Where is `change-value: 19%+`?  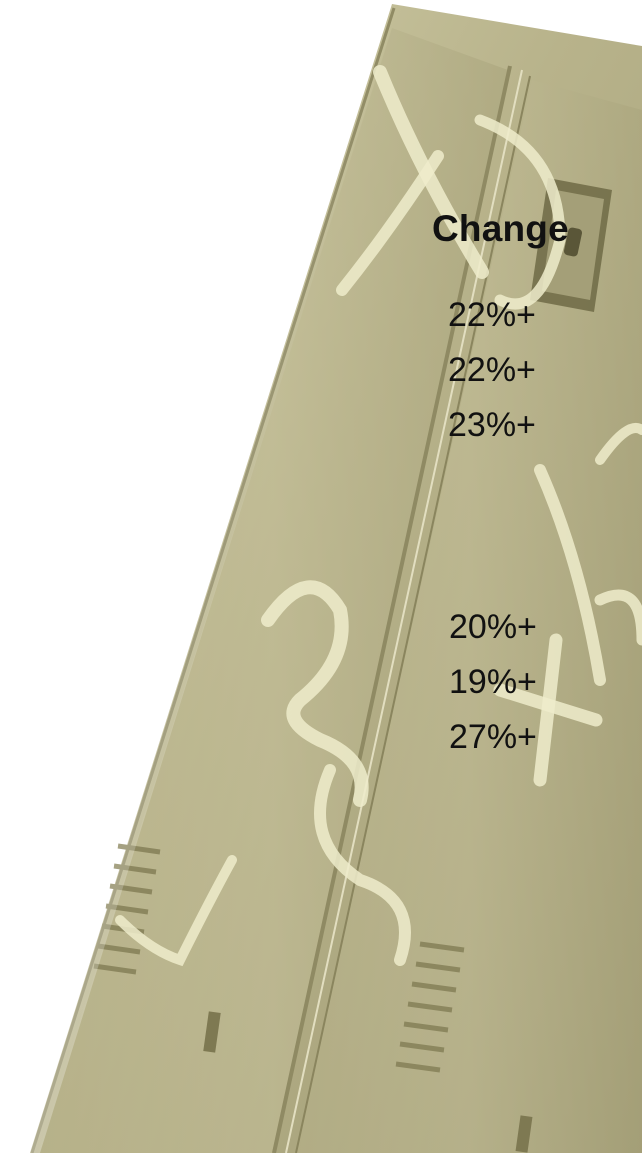 change-value: 19%+ is located at coordinates (493, 682).